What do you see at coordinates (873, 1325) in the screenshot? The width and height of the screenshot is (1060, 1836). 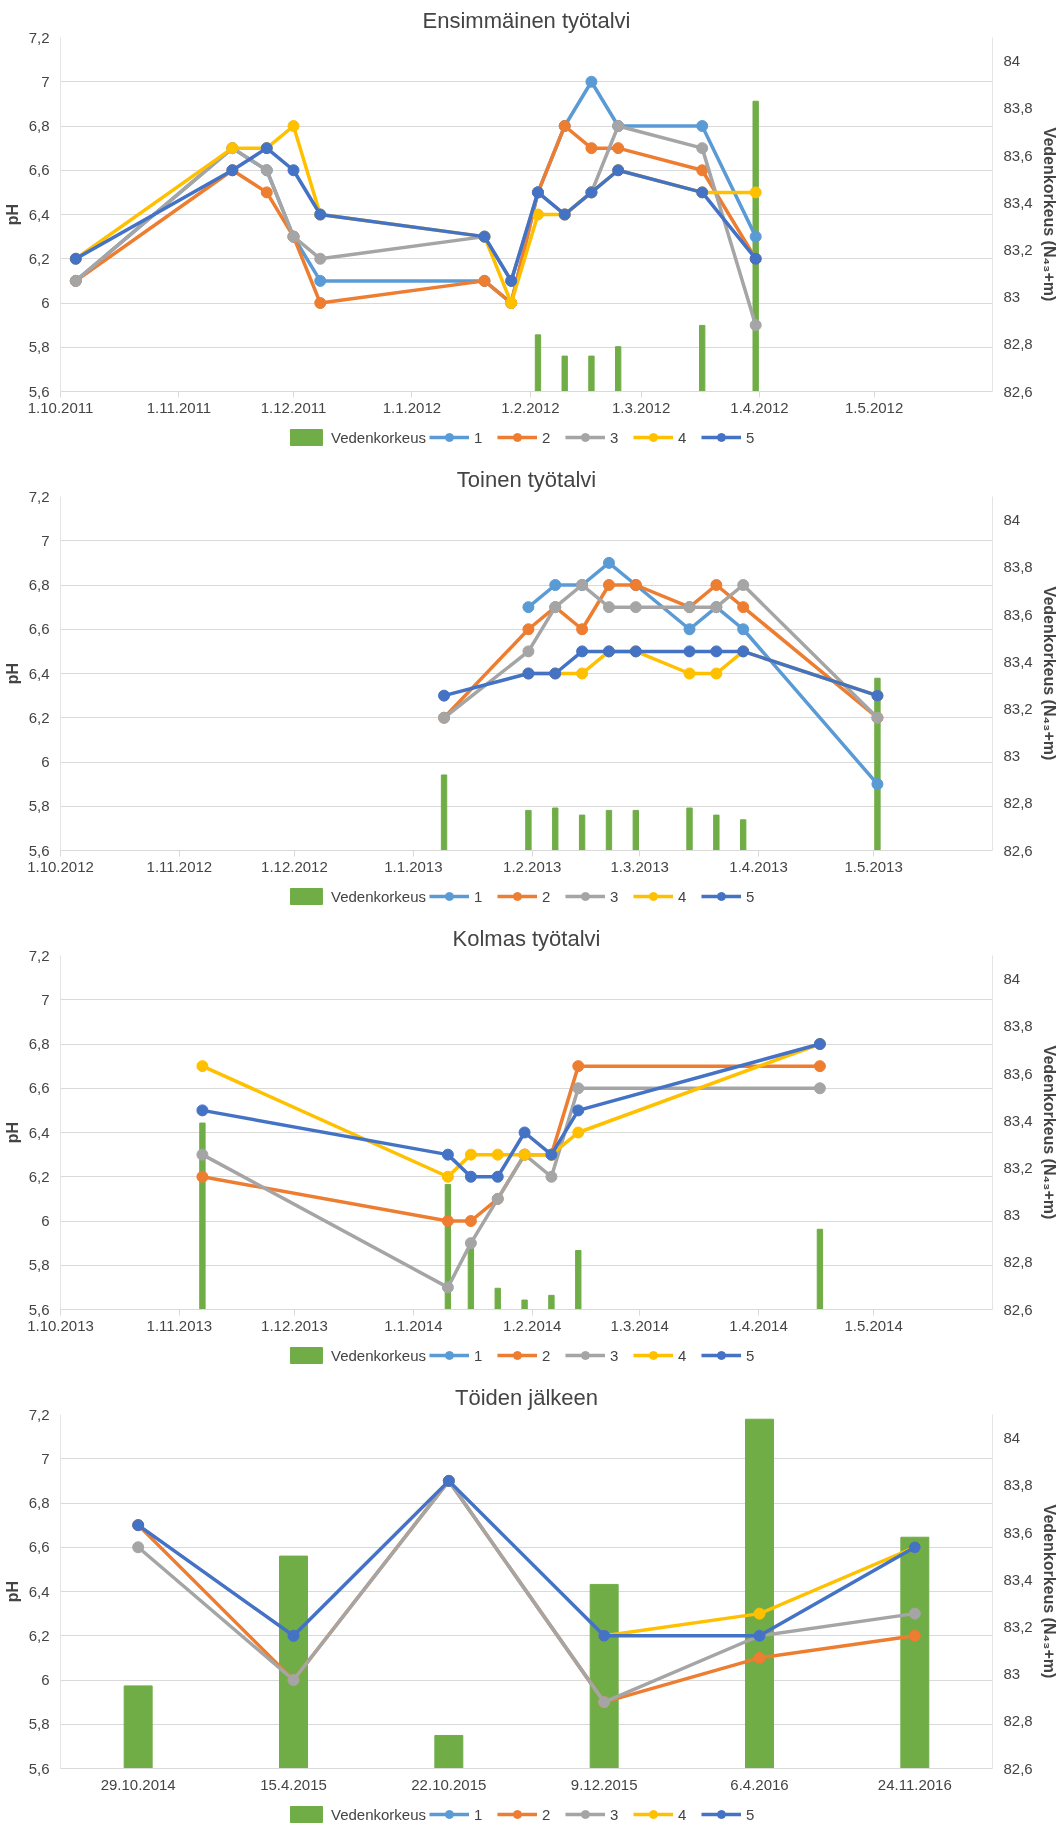 I see `x-tick-label: 1.5.2014` at bounding box center [873, 1325].